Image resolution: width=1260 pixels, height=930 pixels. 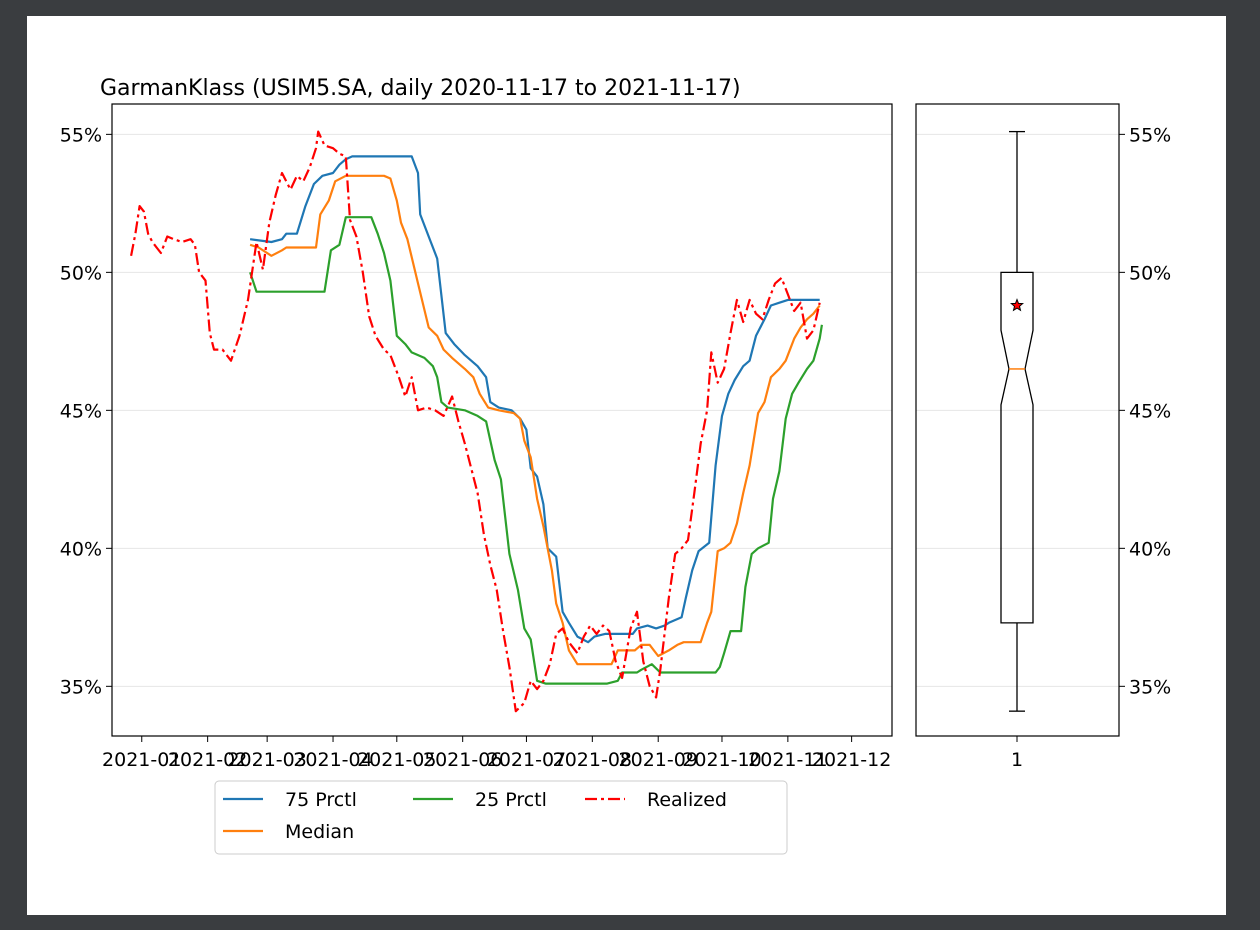 I want to click on legend-frame, so click(x=501, y=817).